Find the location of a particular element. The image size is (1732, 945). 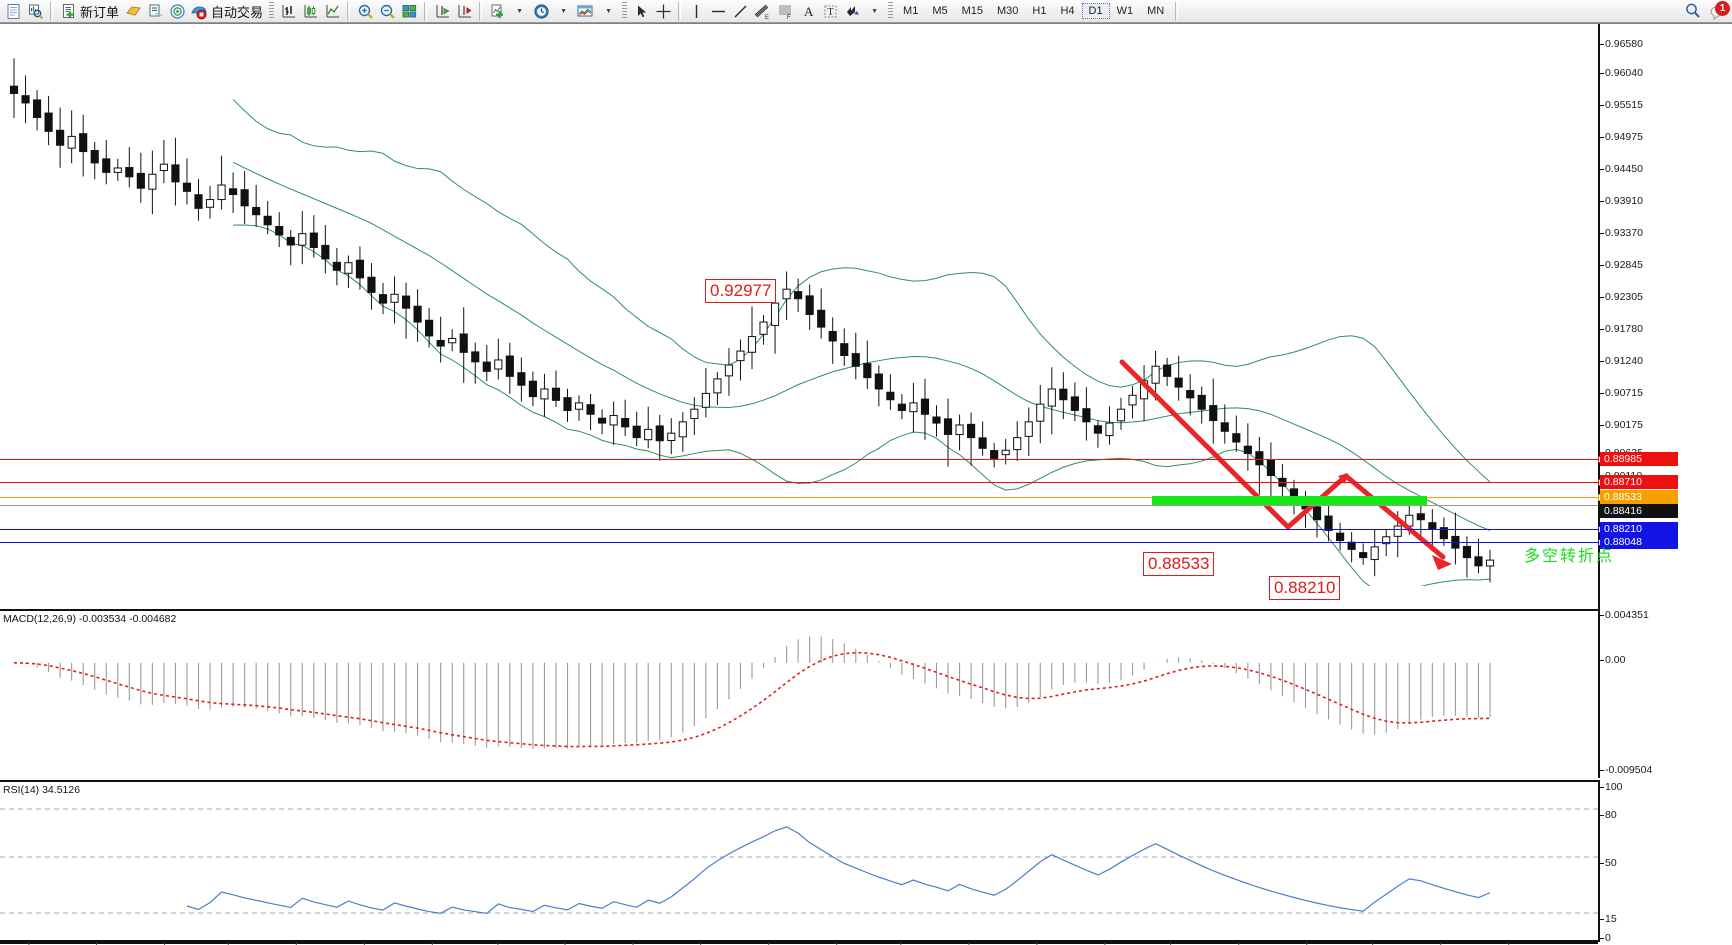

tab-d1: D1 is located at coordinates (1095, 11).